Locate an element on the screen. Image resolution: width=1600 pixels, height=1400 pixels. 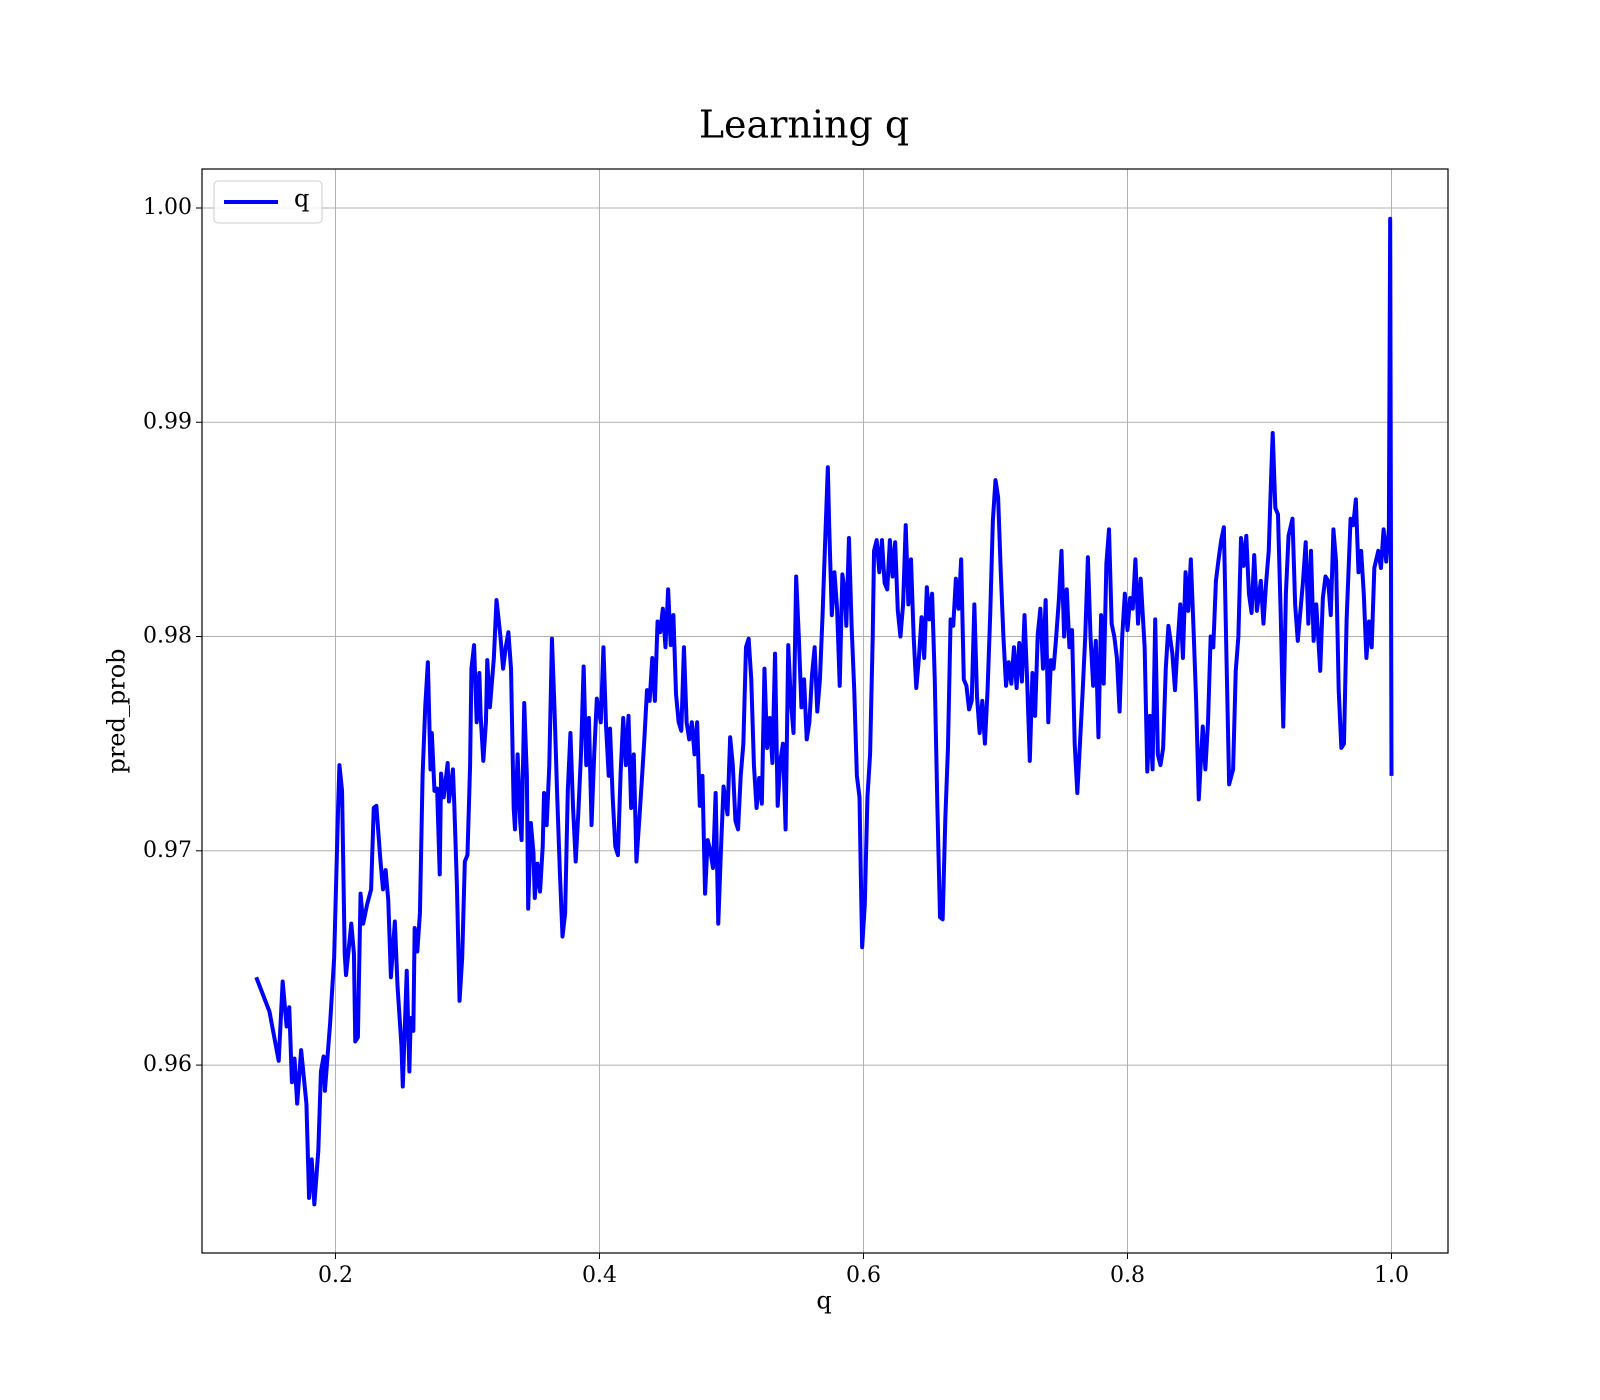
x-tick-label: 1.0 is located at coordinates (1391, 1275).